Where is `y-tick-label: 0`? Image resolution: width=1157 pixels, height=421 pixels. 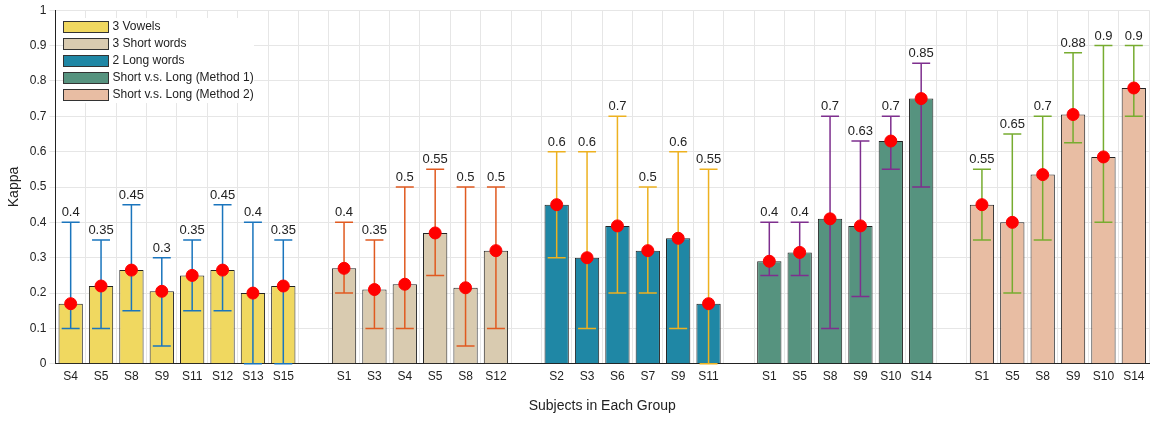
y-tick-label: 0 is located at coordinates (43, 363).